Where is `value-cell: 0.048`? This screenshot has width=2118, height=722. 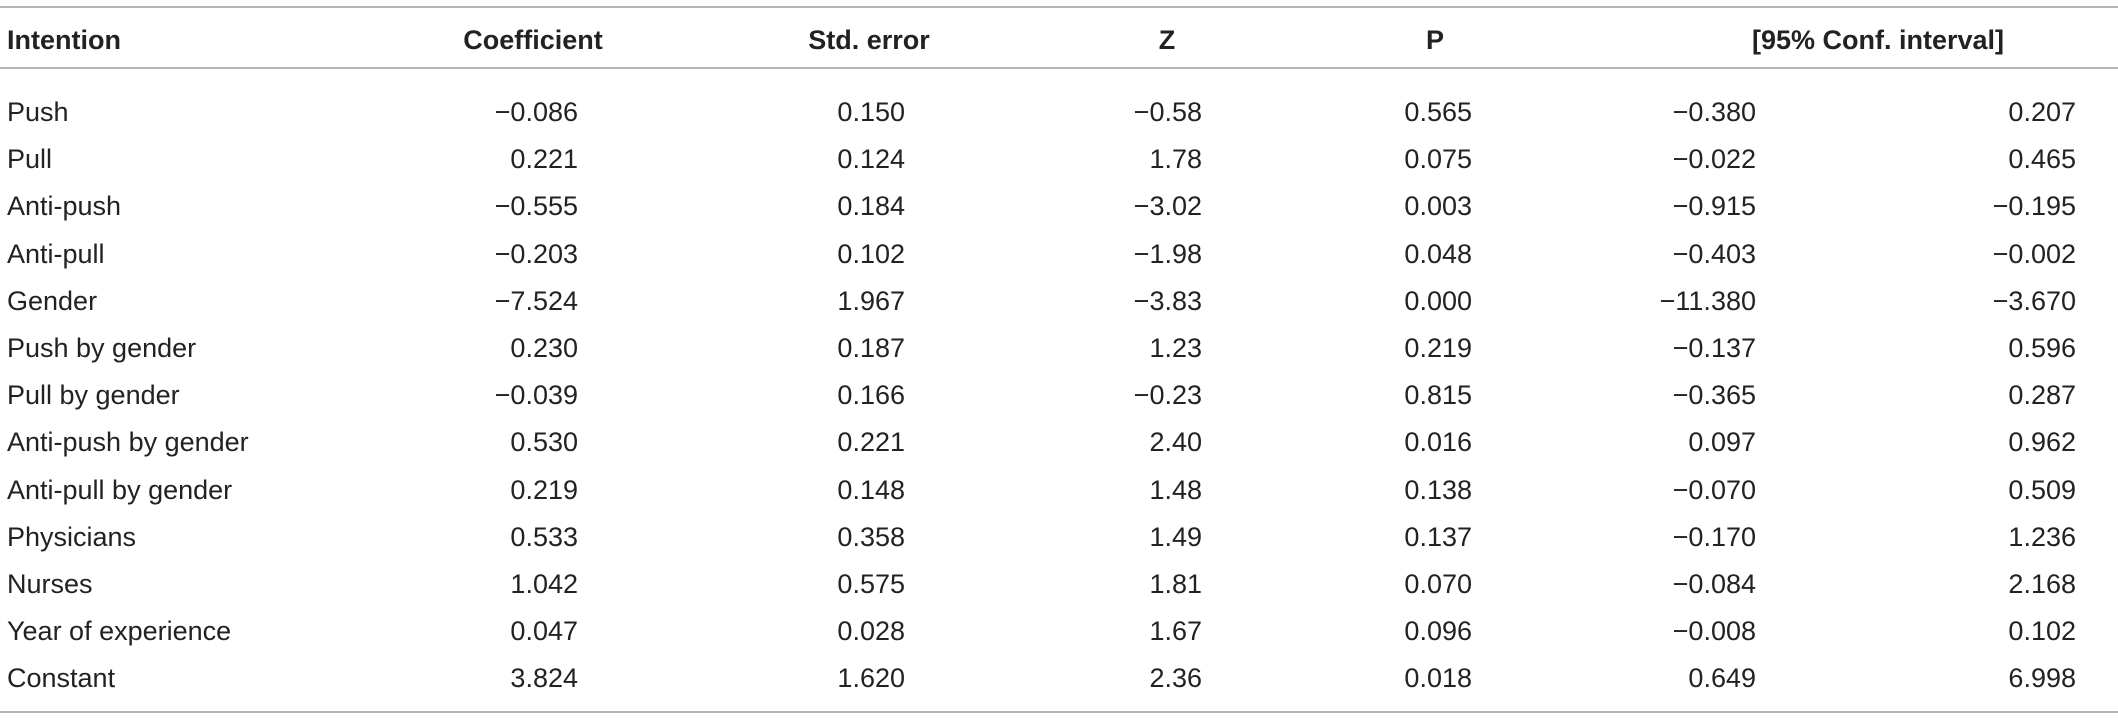 value-cell: 0.048 is located at coordinates (1438, 253).